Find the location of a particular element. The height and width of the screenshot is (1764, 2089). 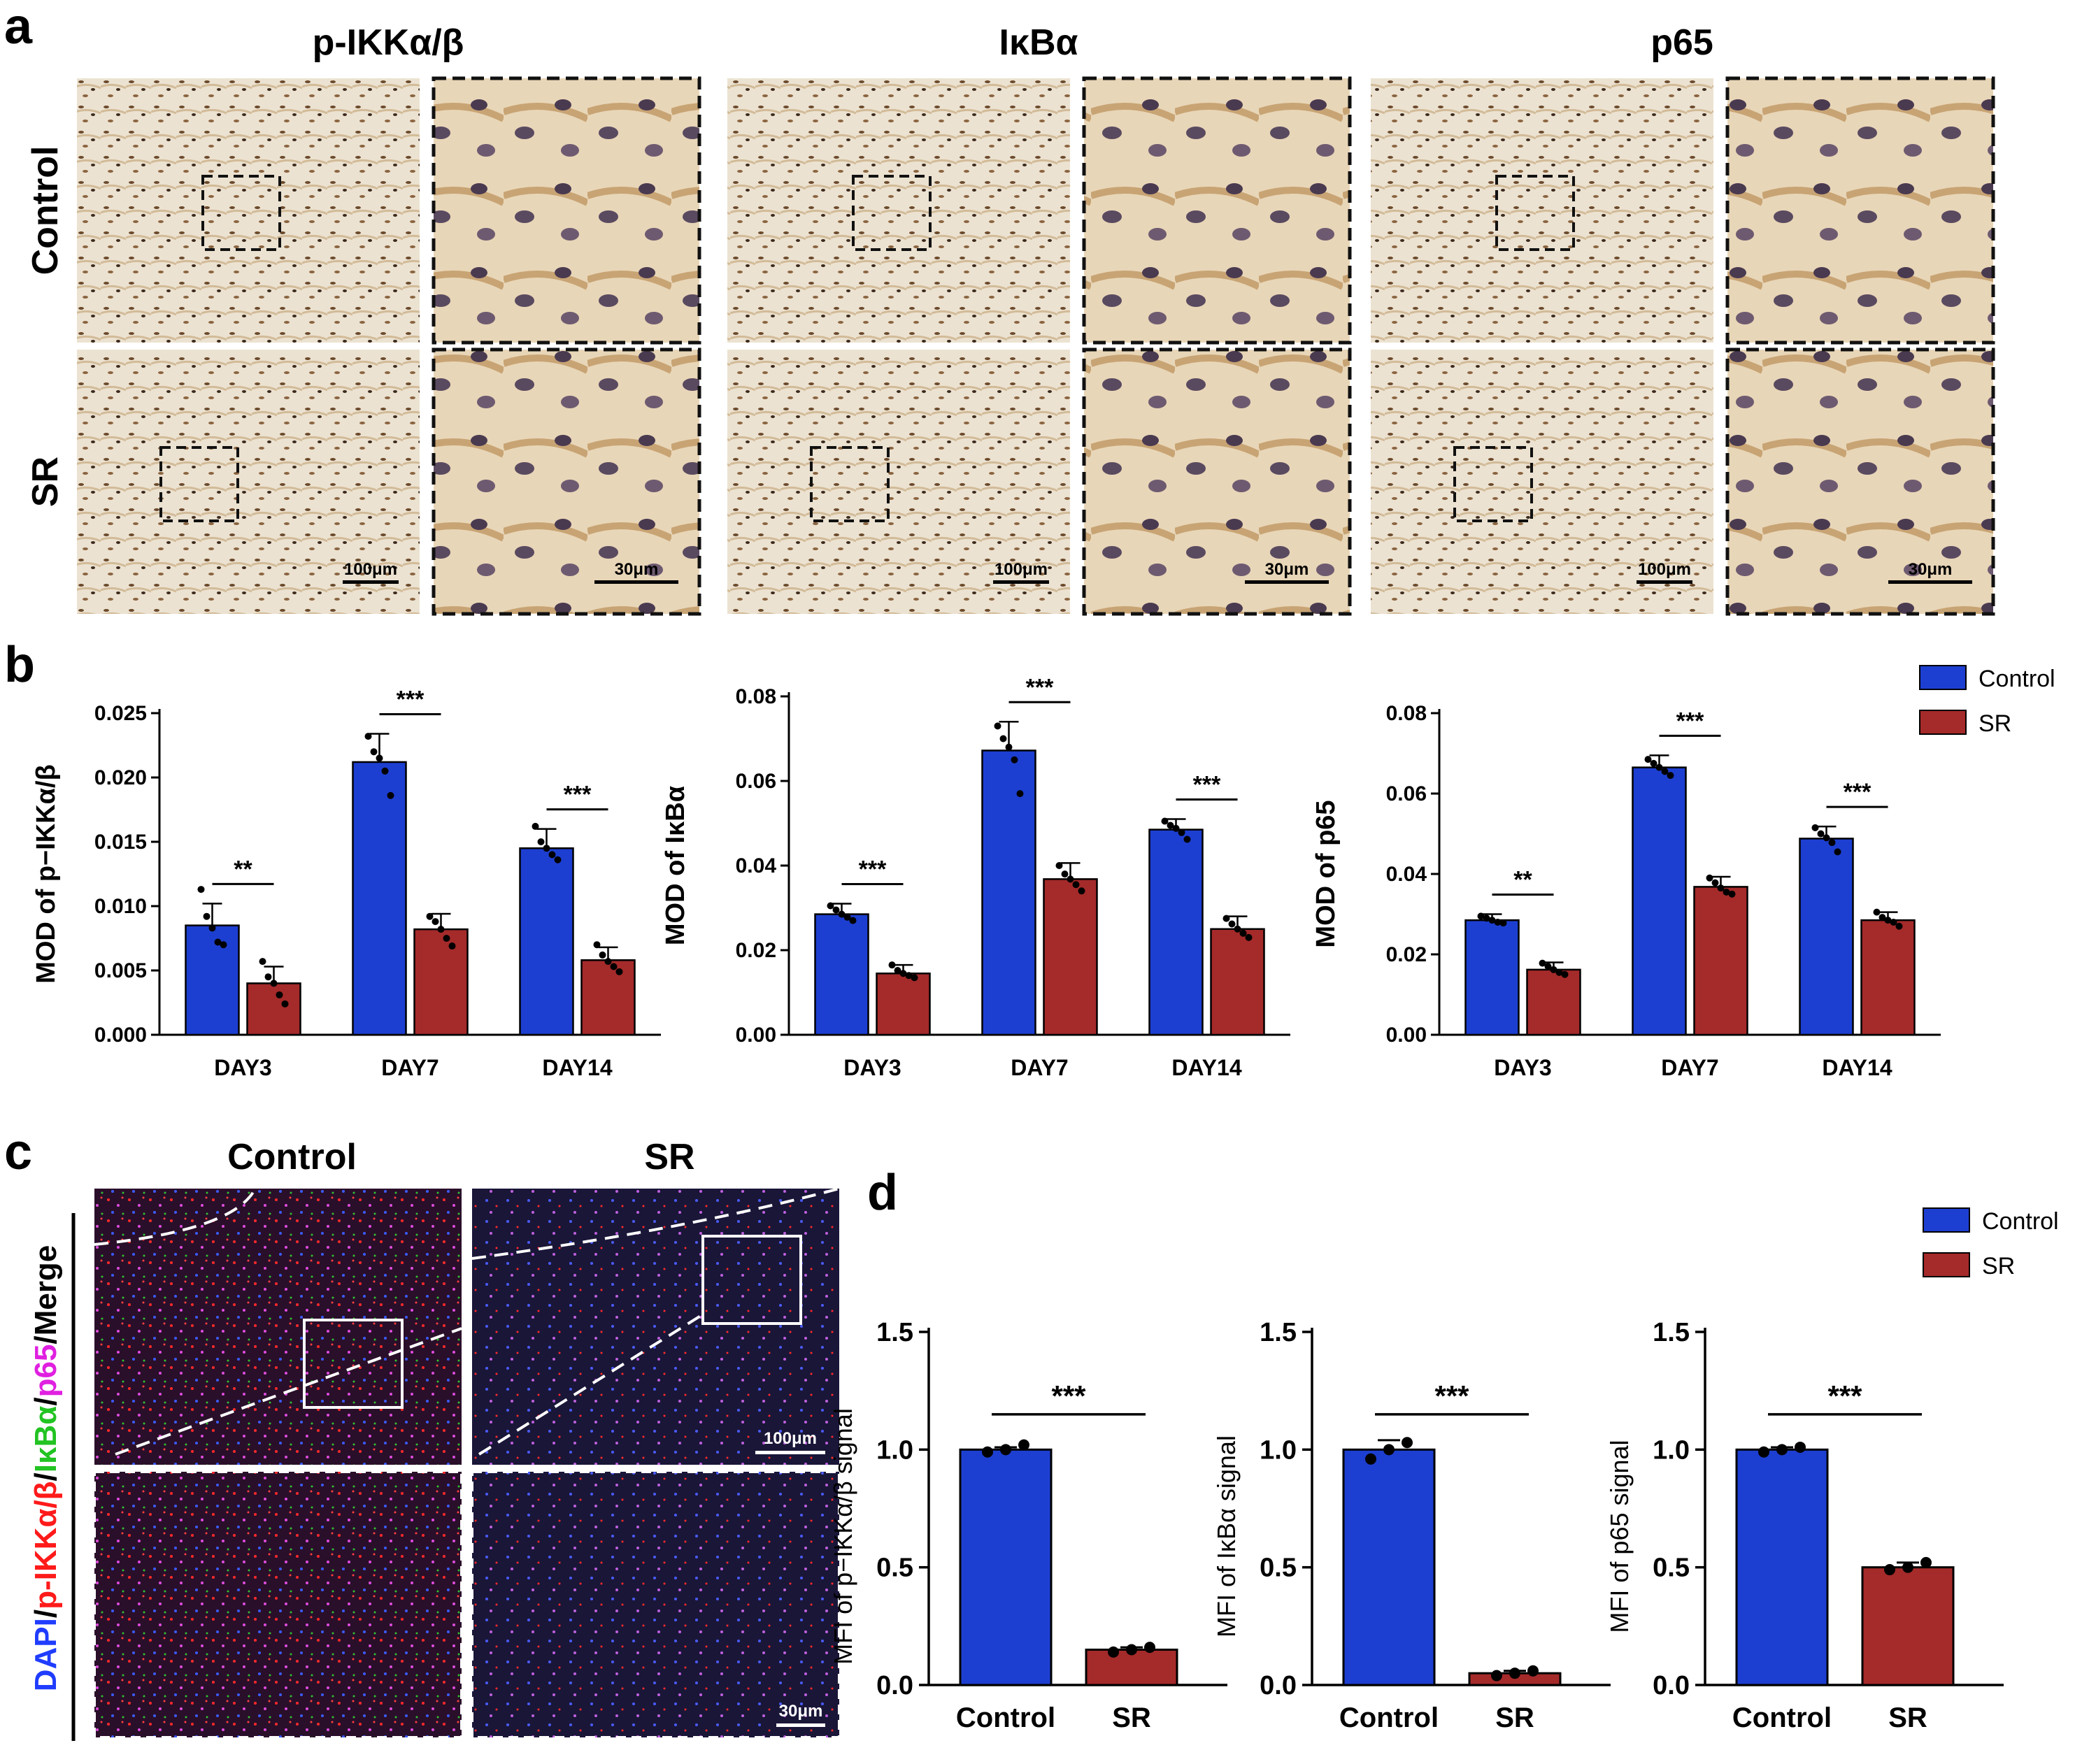

panel-letter-b: b is located at coordinates (19, 665).